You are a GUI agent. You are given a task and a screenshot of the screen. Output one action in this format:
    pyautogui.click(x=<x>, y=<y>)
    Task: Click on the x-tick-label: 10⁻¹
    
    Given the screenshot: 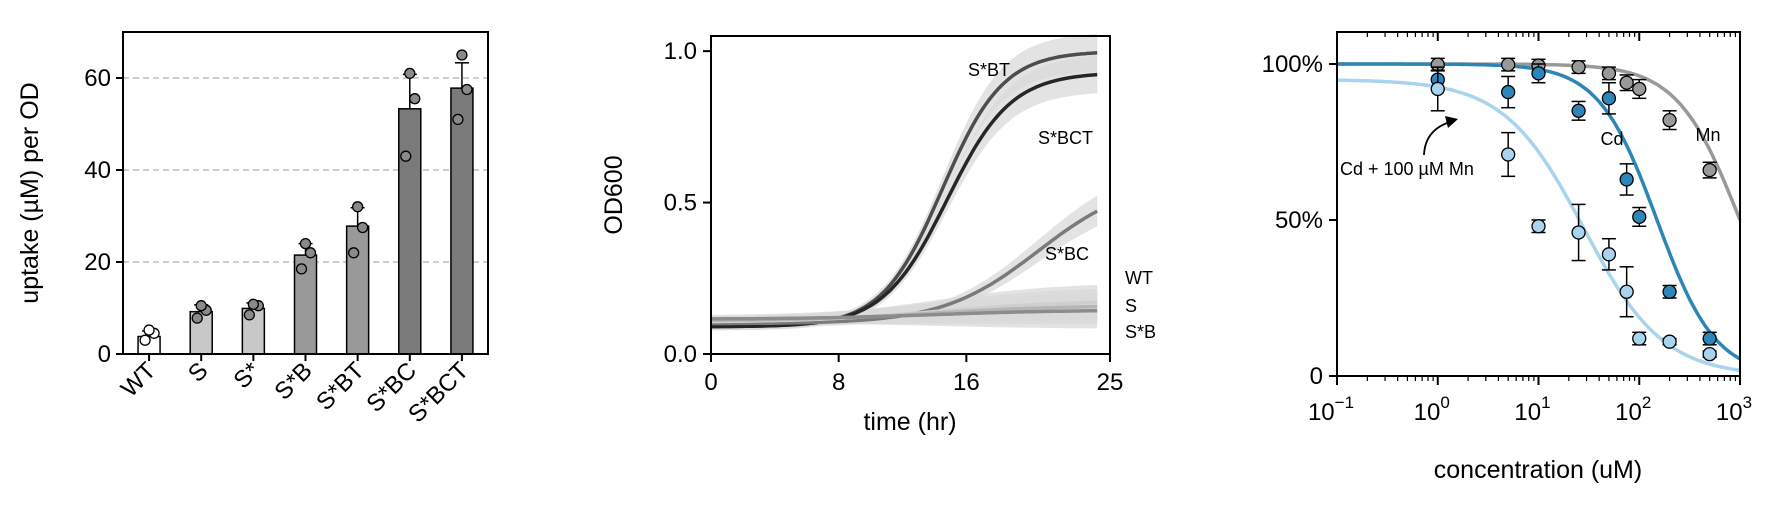 What is the action you would take?
    pyautogui.click(x=1331, y=409)
    